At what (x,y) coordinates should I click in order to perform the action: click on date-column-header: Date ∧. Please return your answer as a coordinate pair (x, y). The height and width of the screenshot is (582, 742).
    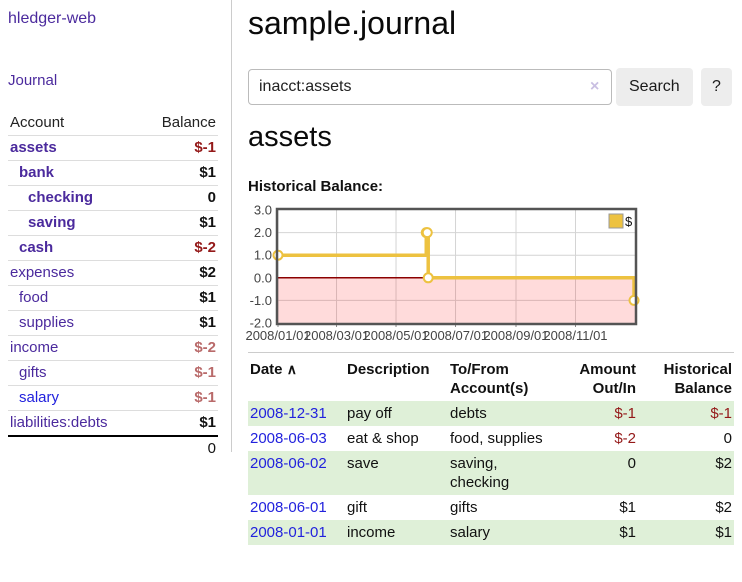
    Looking at the image, I should click on (296, 377).